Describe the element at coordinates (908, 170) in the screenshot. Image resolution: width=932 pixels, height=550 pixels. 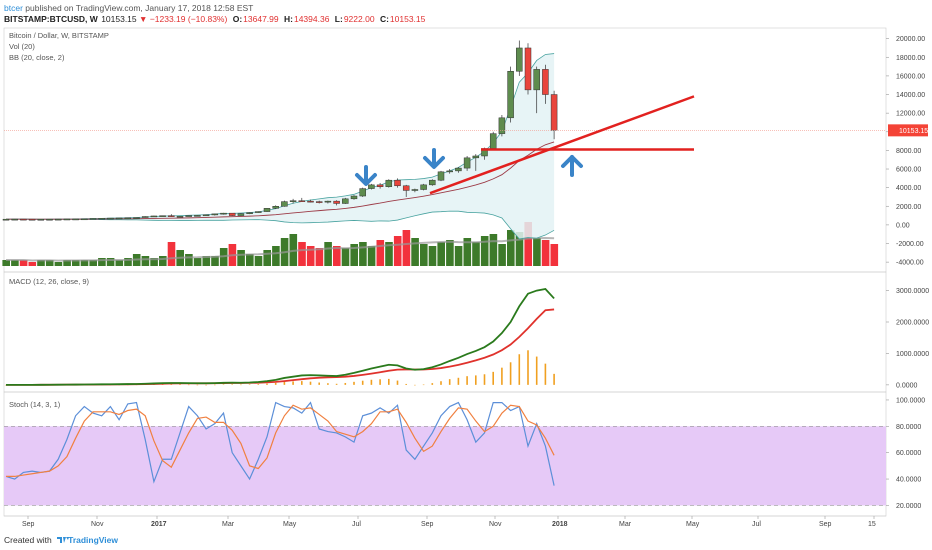
I see `price-tick-label: 6000.00` at that location.